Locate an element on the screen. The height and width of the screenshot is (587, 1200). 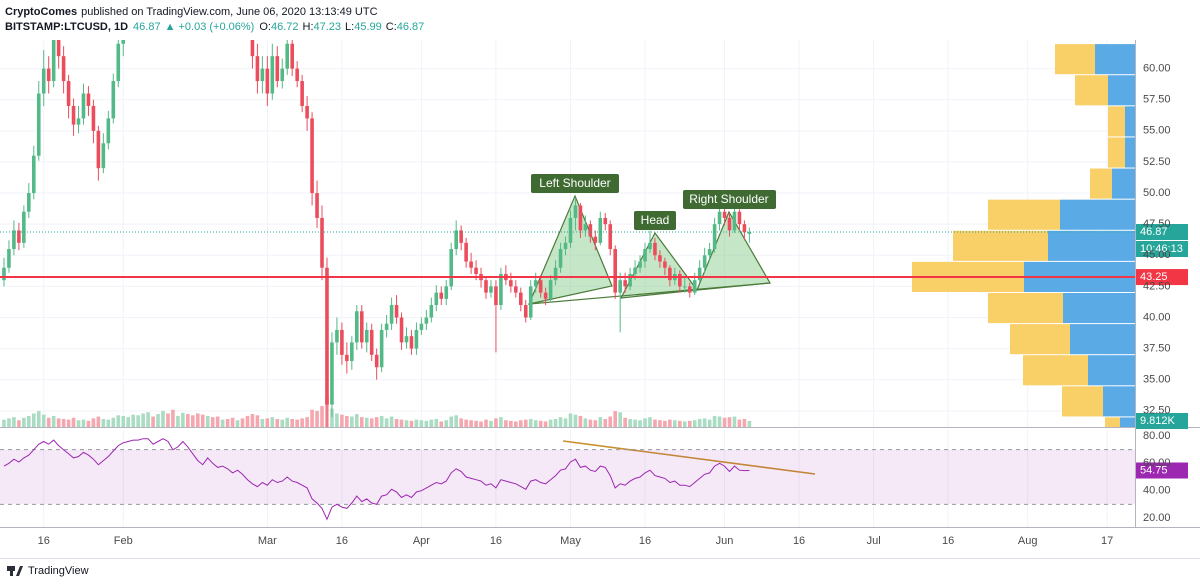
logo-part is located at coordinates (19, 571).